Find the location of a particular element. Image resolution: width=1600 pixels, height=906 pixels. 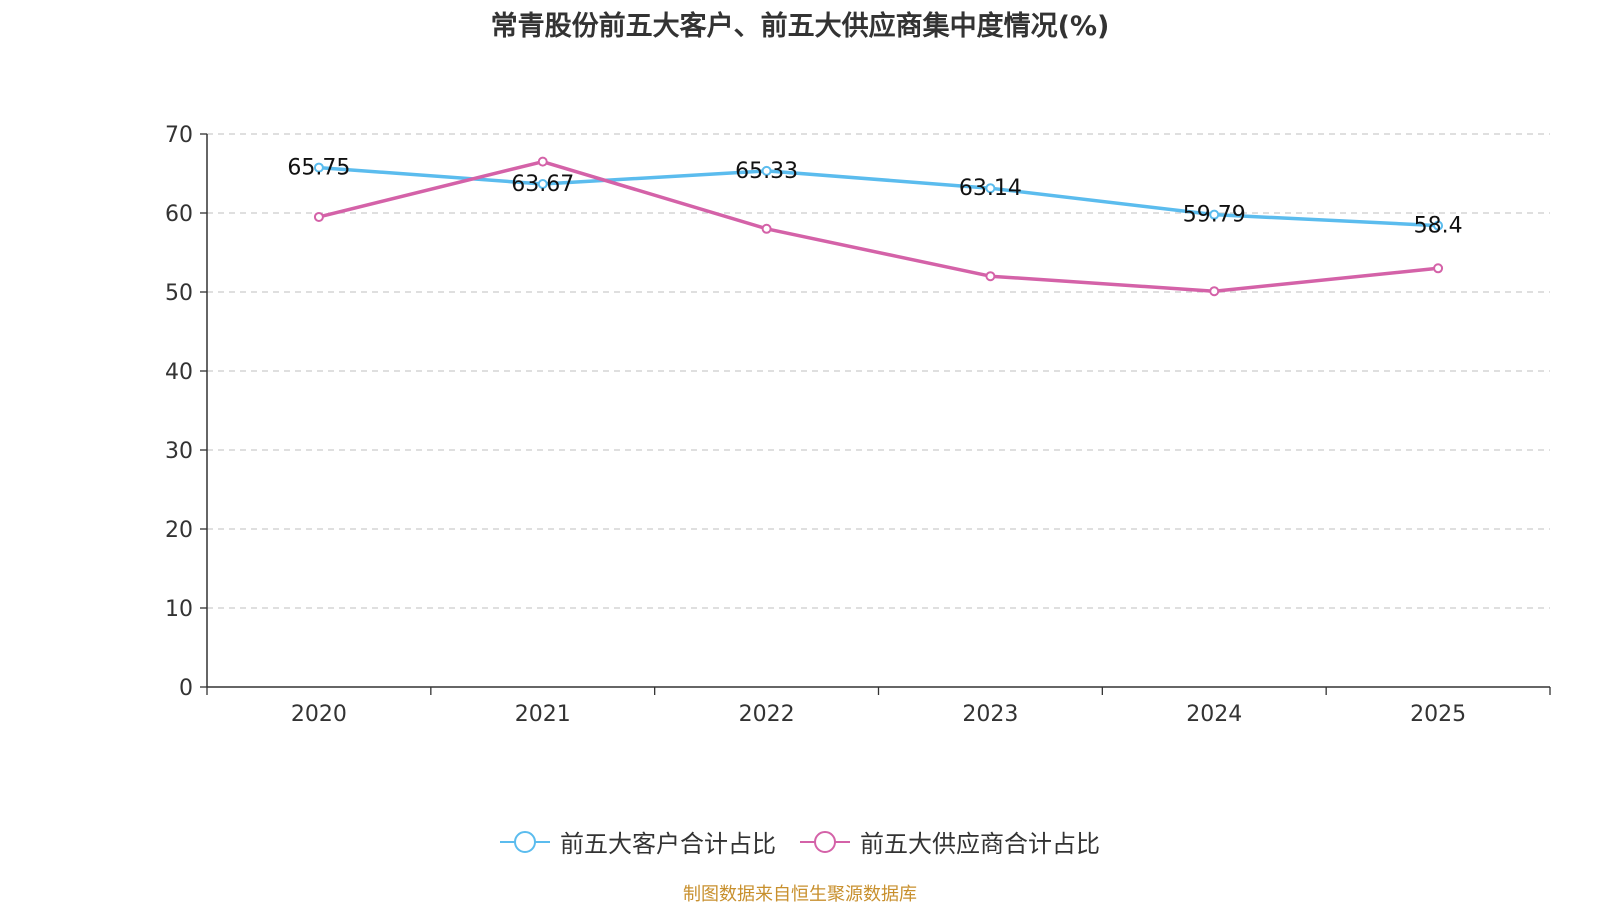

y-tick-label: 50 is located at coordinates (179, 293).